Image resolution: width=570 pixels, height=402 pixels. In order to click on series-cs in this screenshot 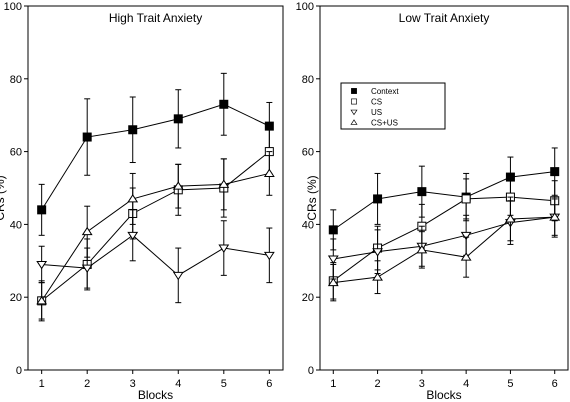, I will do `click(444, 239)`.